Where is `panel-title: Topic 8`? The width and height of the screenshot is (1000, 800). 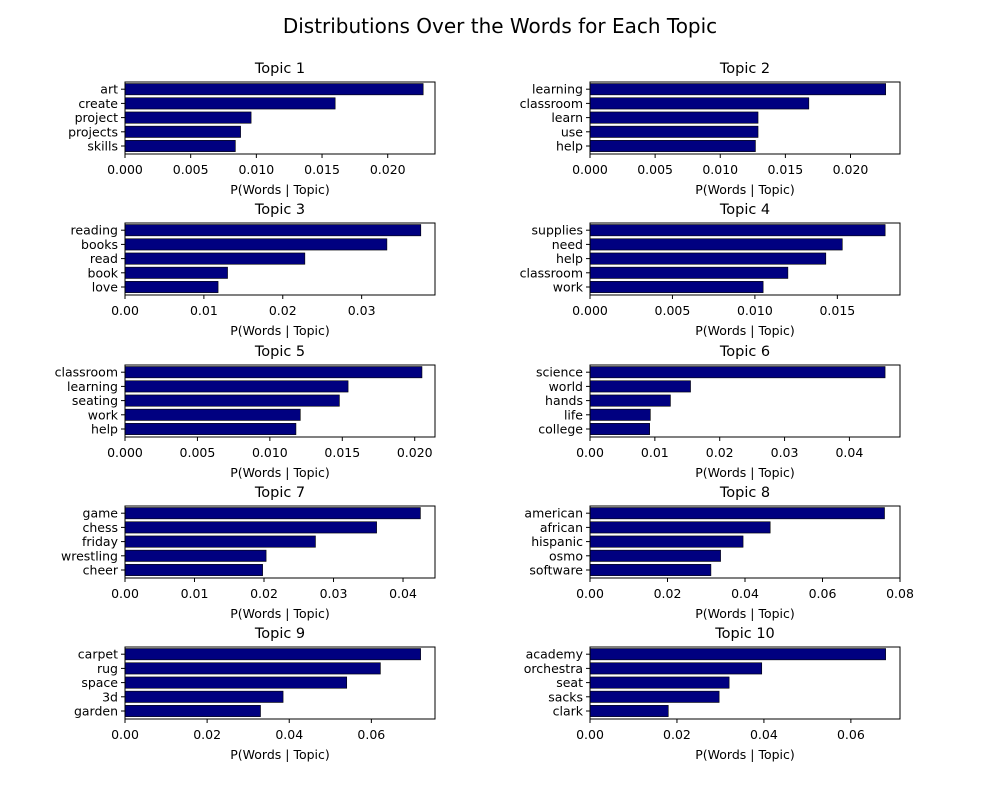
panel-title: Topic 8 is located at coordinates (744, 493).